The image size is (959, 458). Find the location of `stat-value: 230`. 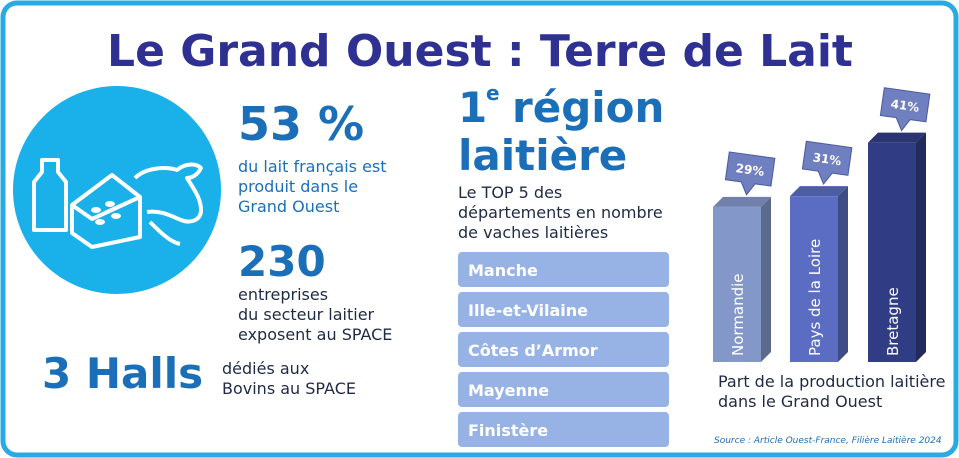

stat-value: 230 is located at coordinates (282, 261).